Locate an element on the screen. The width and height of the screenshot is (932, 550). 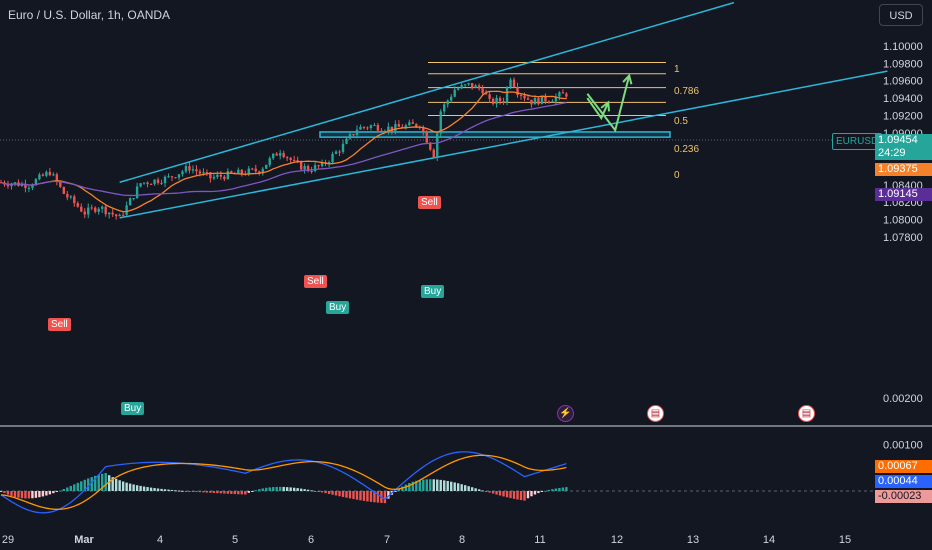
x-tick-label: 7 is located at coordinates (387, 540).